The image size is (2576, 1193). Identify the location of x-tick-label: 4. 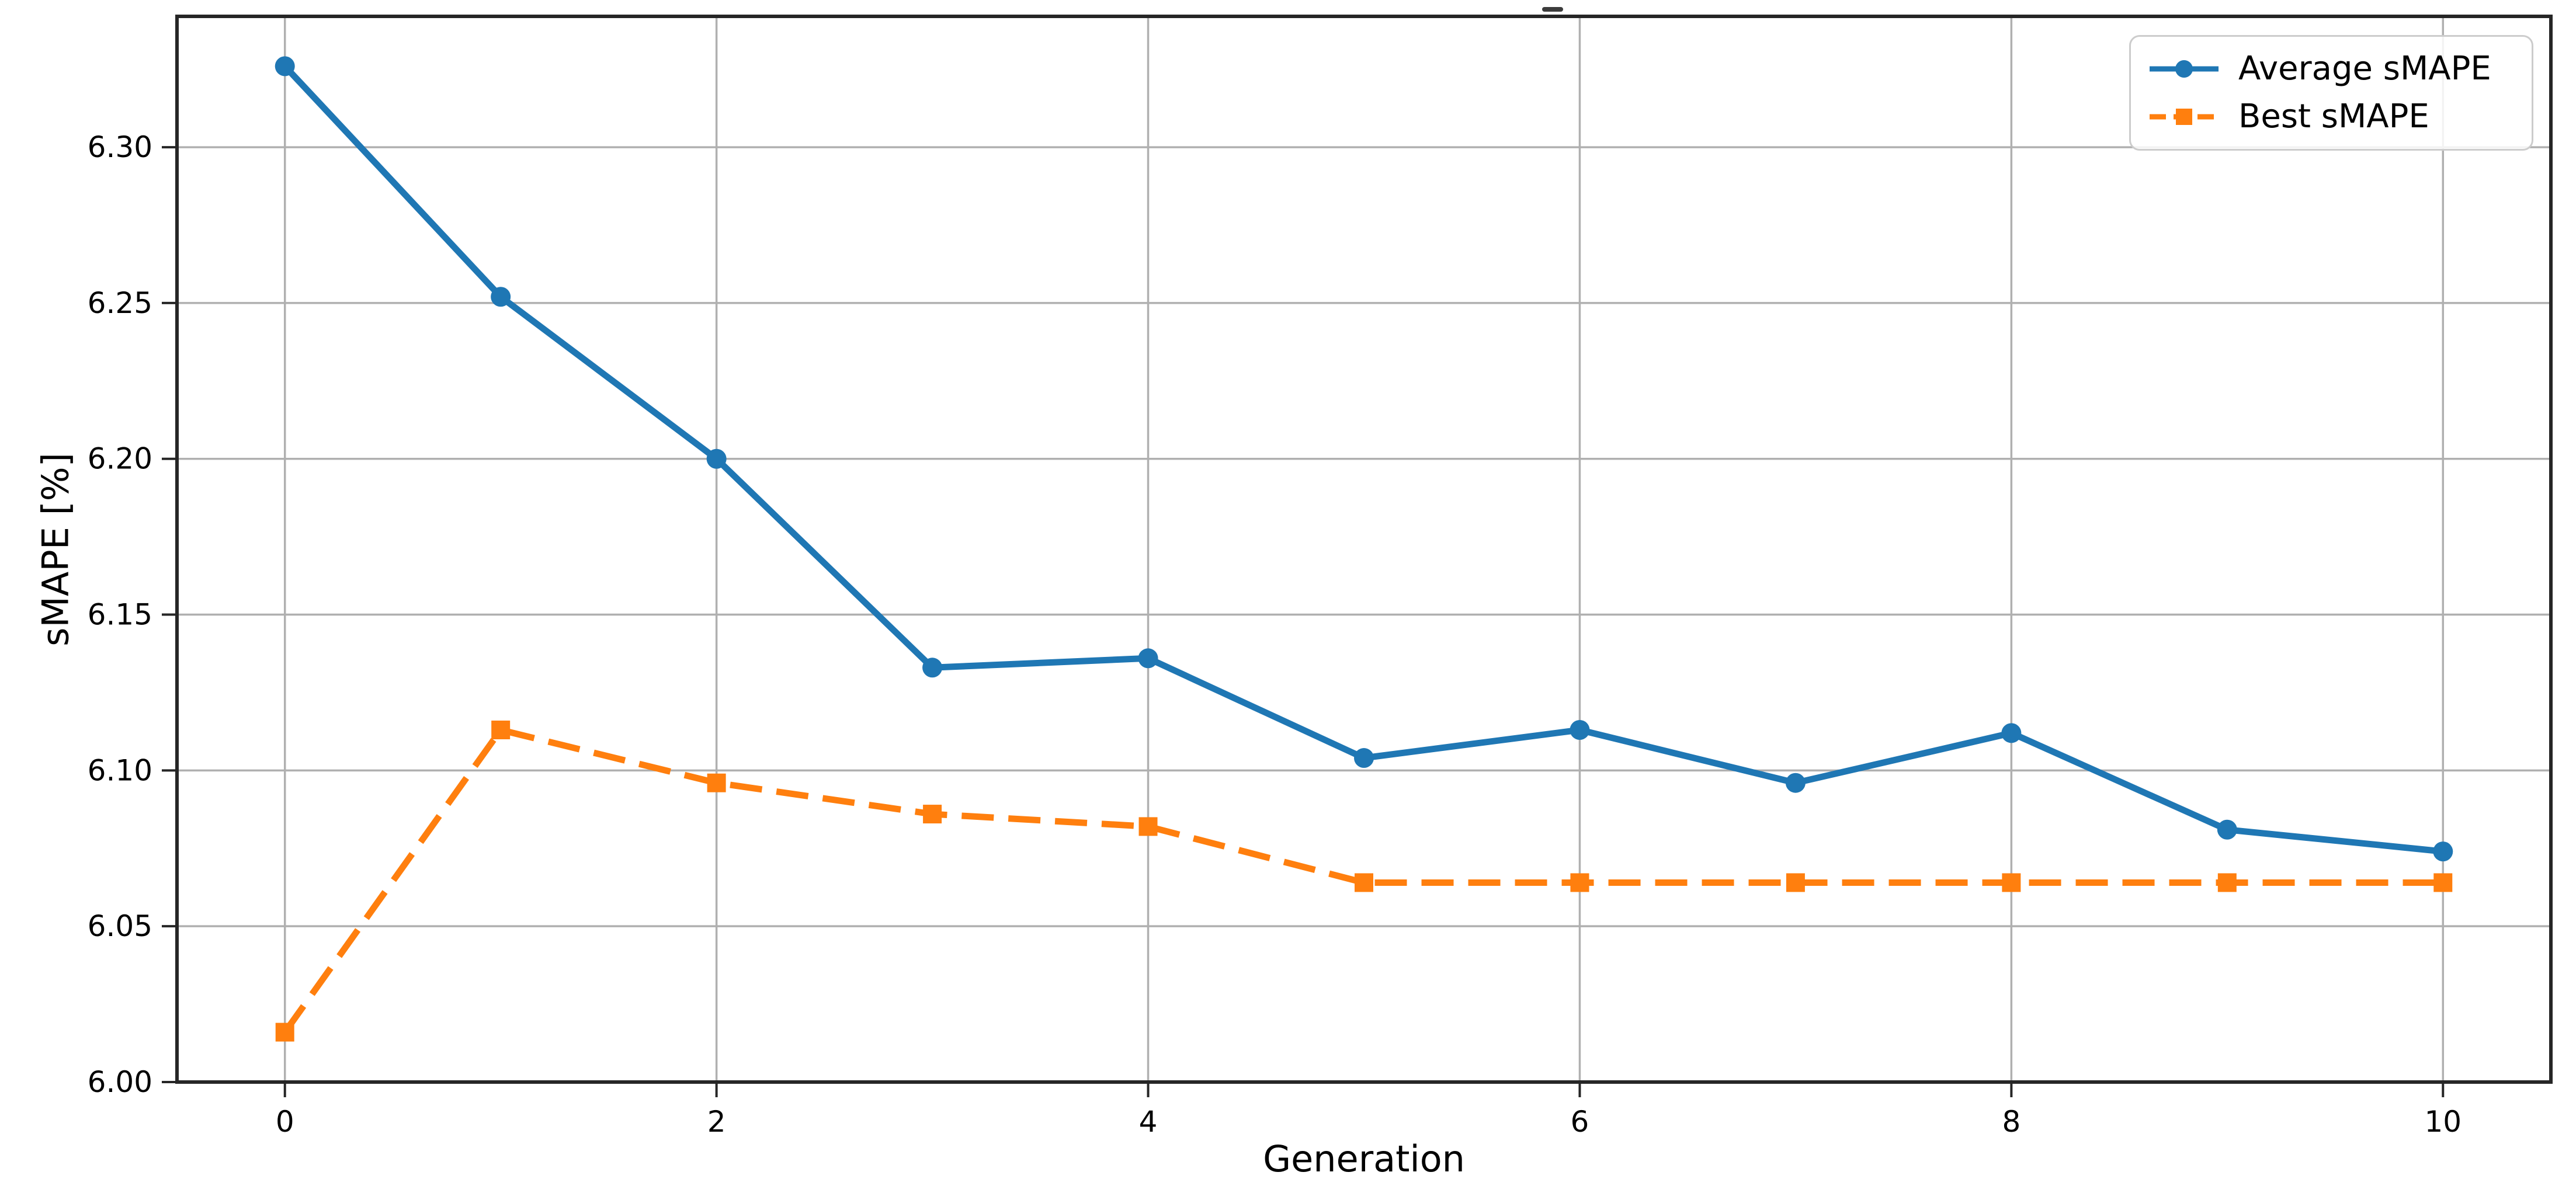
(1148, 1122).